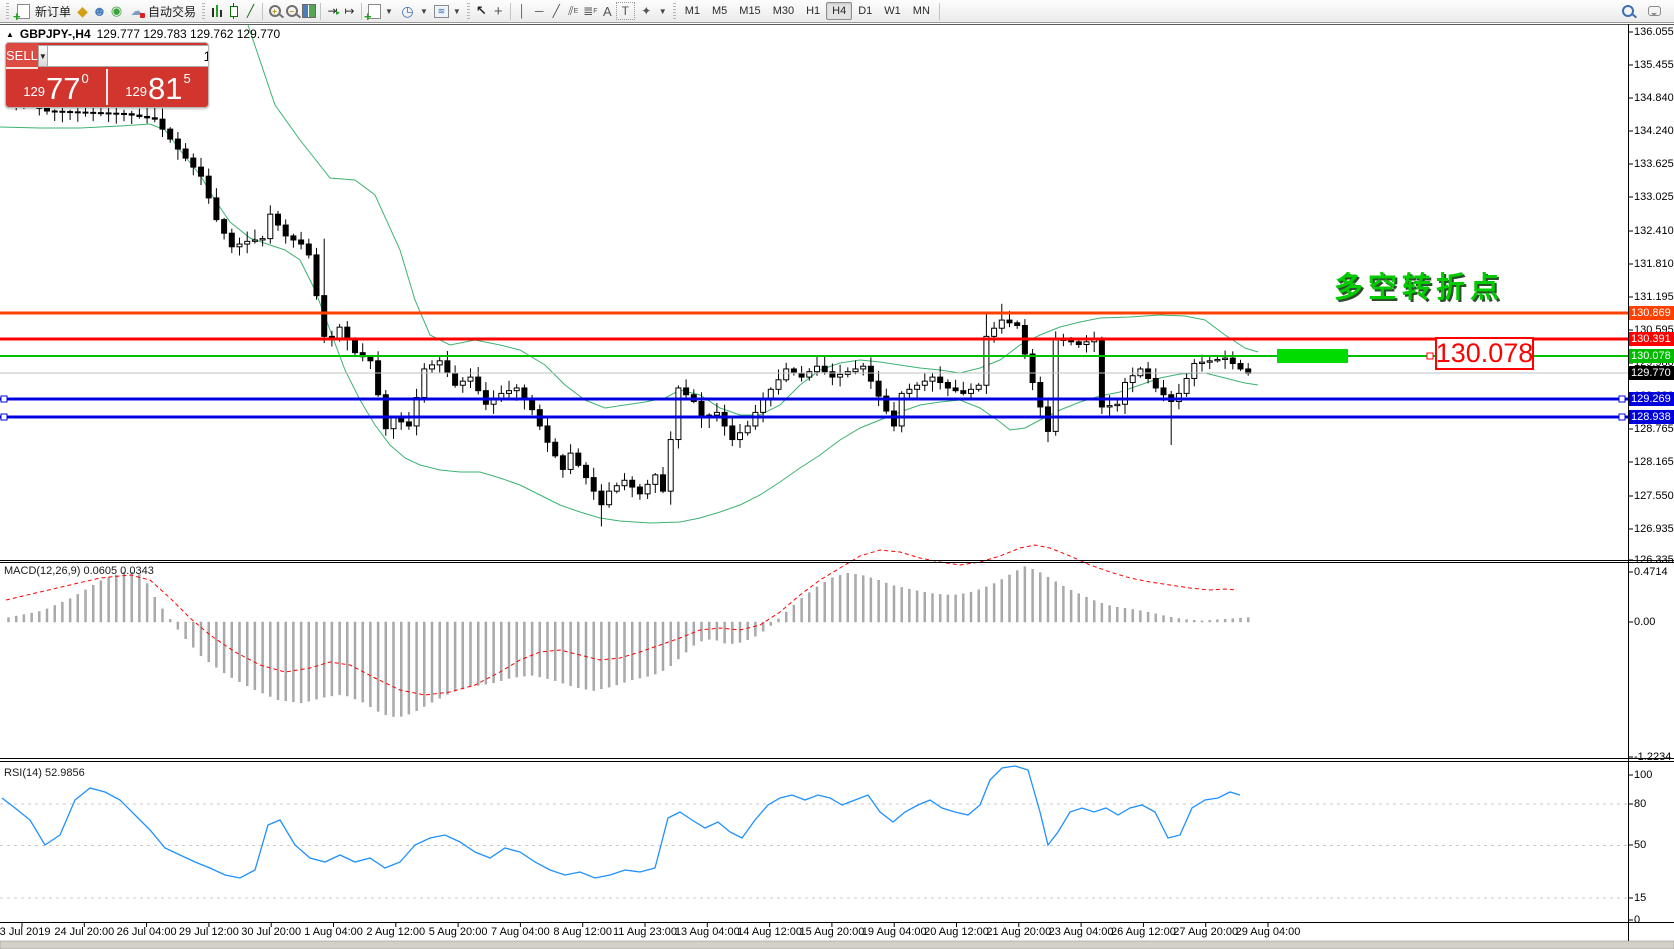 The width and height of the screenshot is (1674, 949). I want to click on price-axis-tick-label: 134.240, so click(1654, 131).